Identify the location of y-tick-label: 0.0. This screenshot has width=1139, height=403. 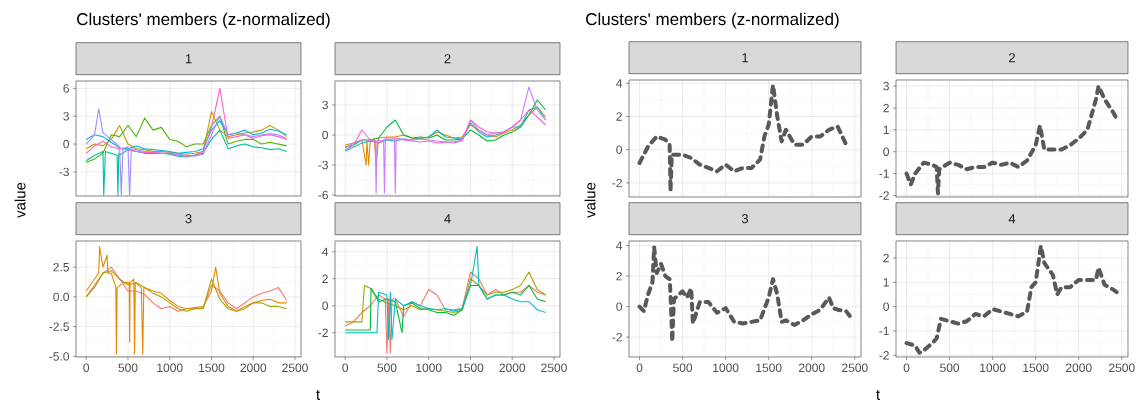
(61, 297).